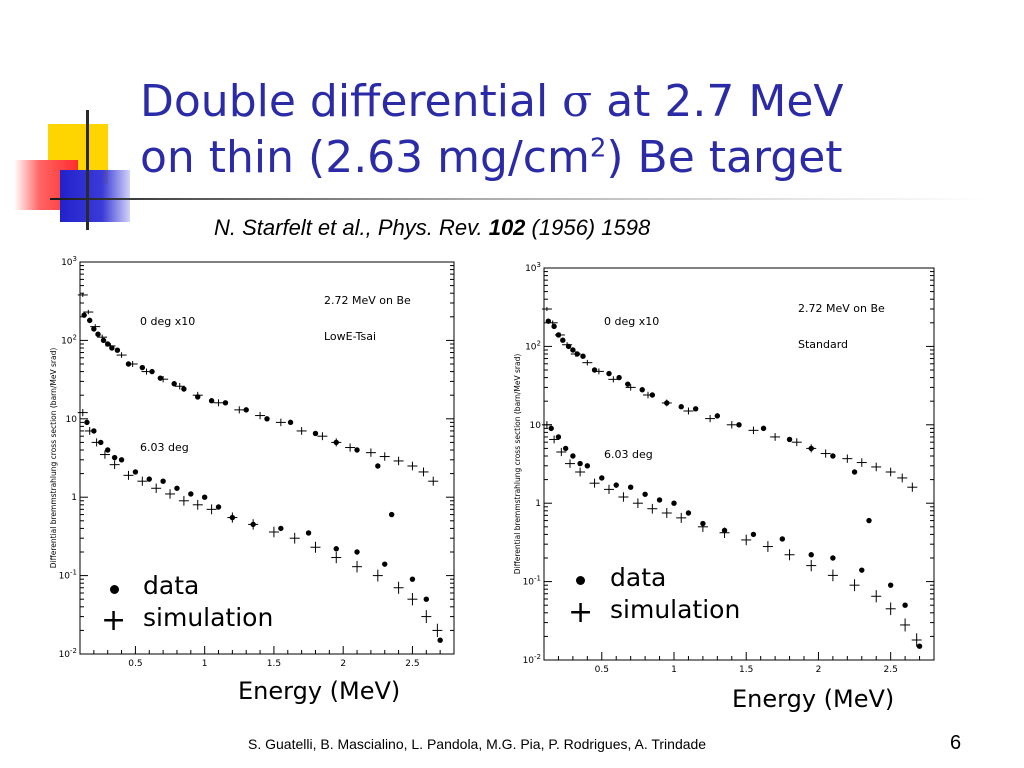 The image size is (1024, 768). Describe the element at coordinates (956, 743) in the screenshot. I see `page-number: 6` at that location.